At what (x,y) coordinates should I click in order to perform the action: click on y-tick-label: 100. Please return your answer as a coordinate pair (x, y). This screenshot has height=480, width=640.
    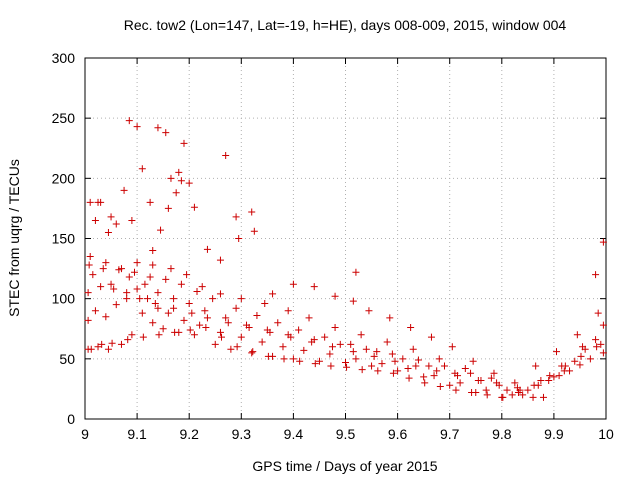
    Looking at the image, I should click on (64, 299).